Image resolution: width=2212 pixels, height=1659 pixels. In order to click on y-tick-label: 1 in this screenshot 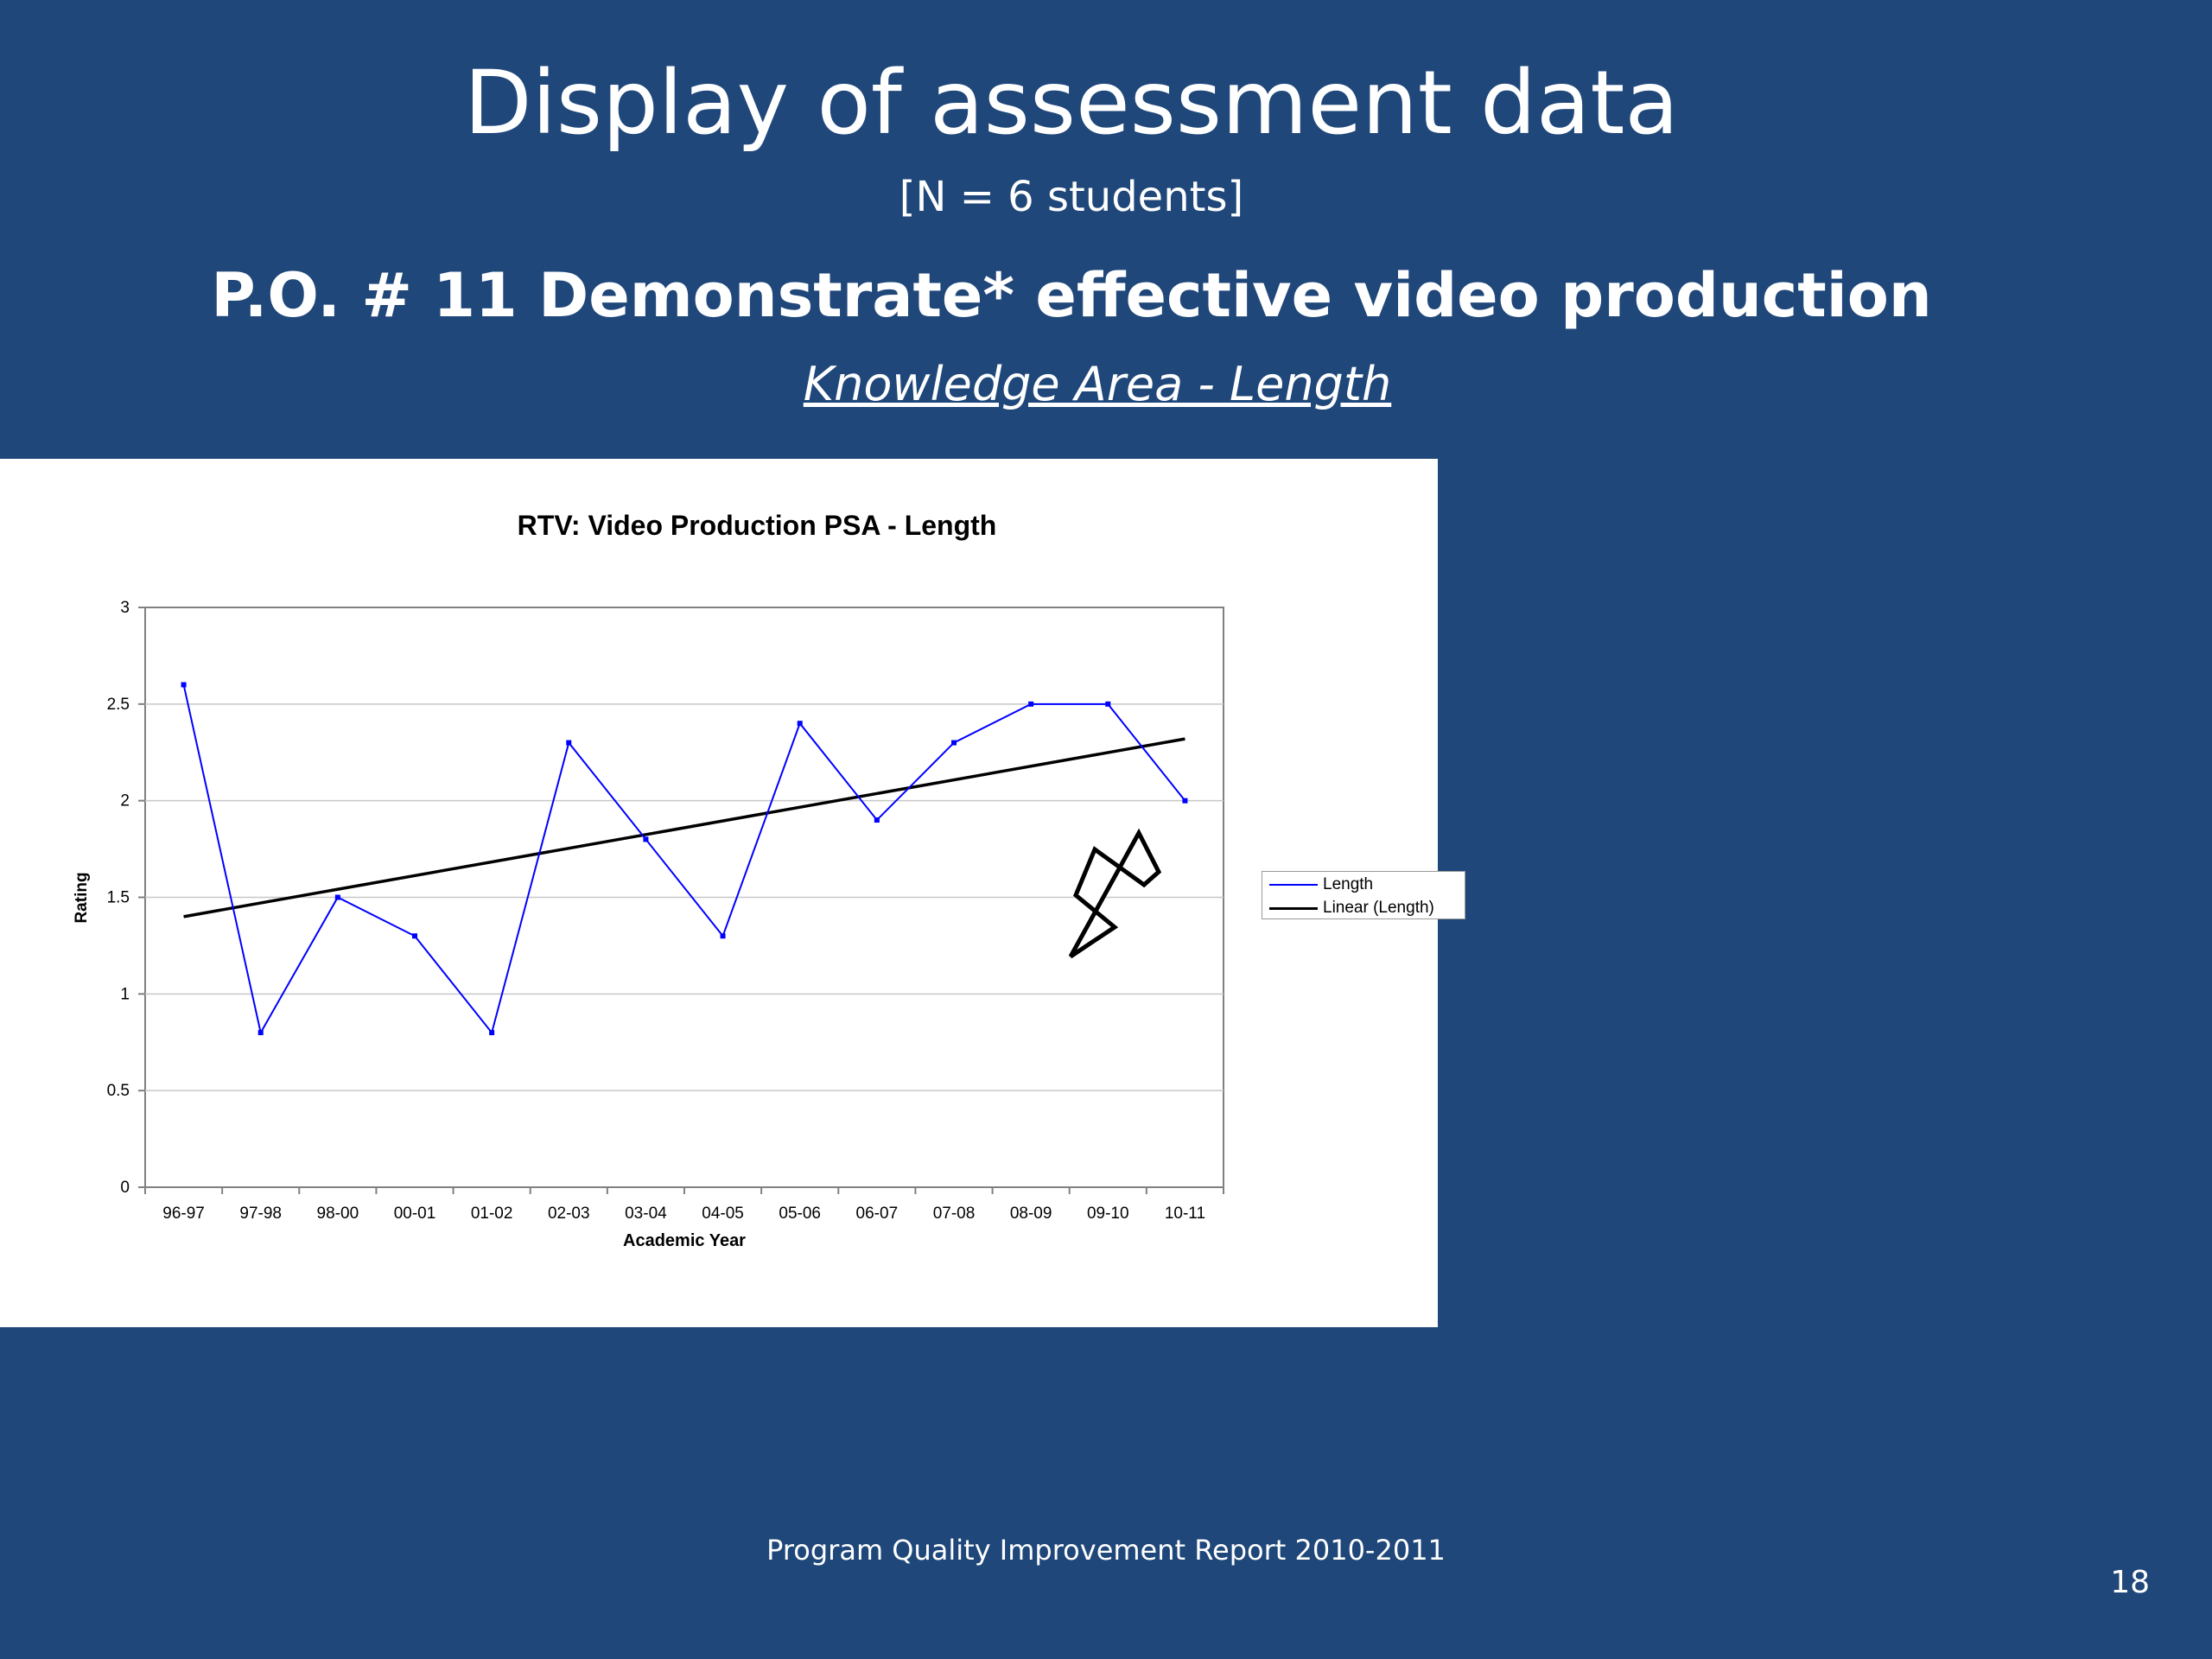, I will do `click(125, 994)`.